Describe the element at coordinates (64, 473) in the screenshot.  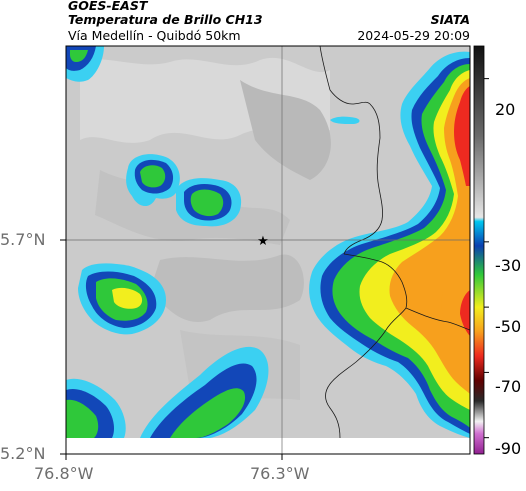
I see `lon-tick-label: 76.8°W` at that location.